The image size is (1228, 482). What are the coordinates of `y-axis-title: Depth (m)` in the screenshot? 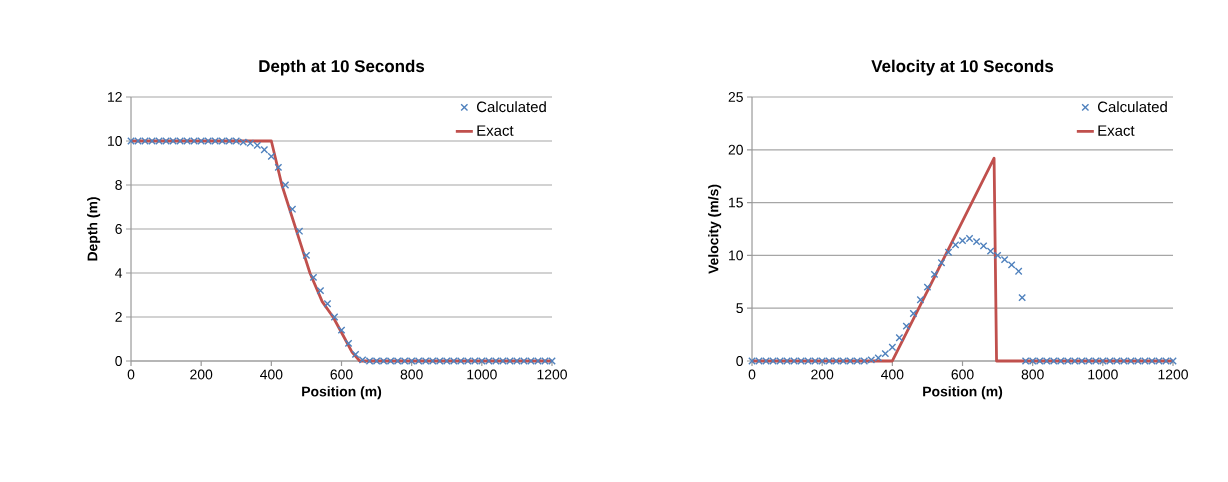 It's located at (94, 229).